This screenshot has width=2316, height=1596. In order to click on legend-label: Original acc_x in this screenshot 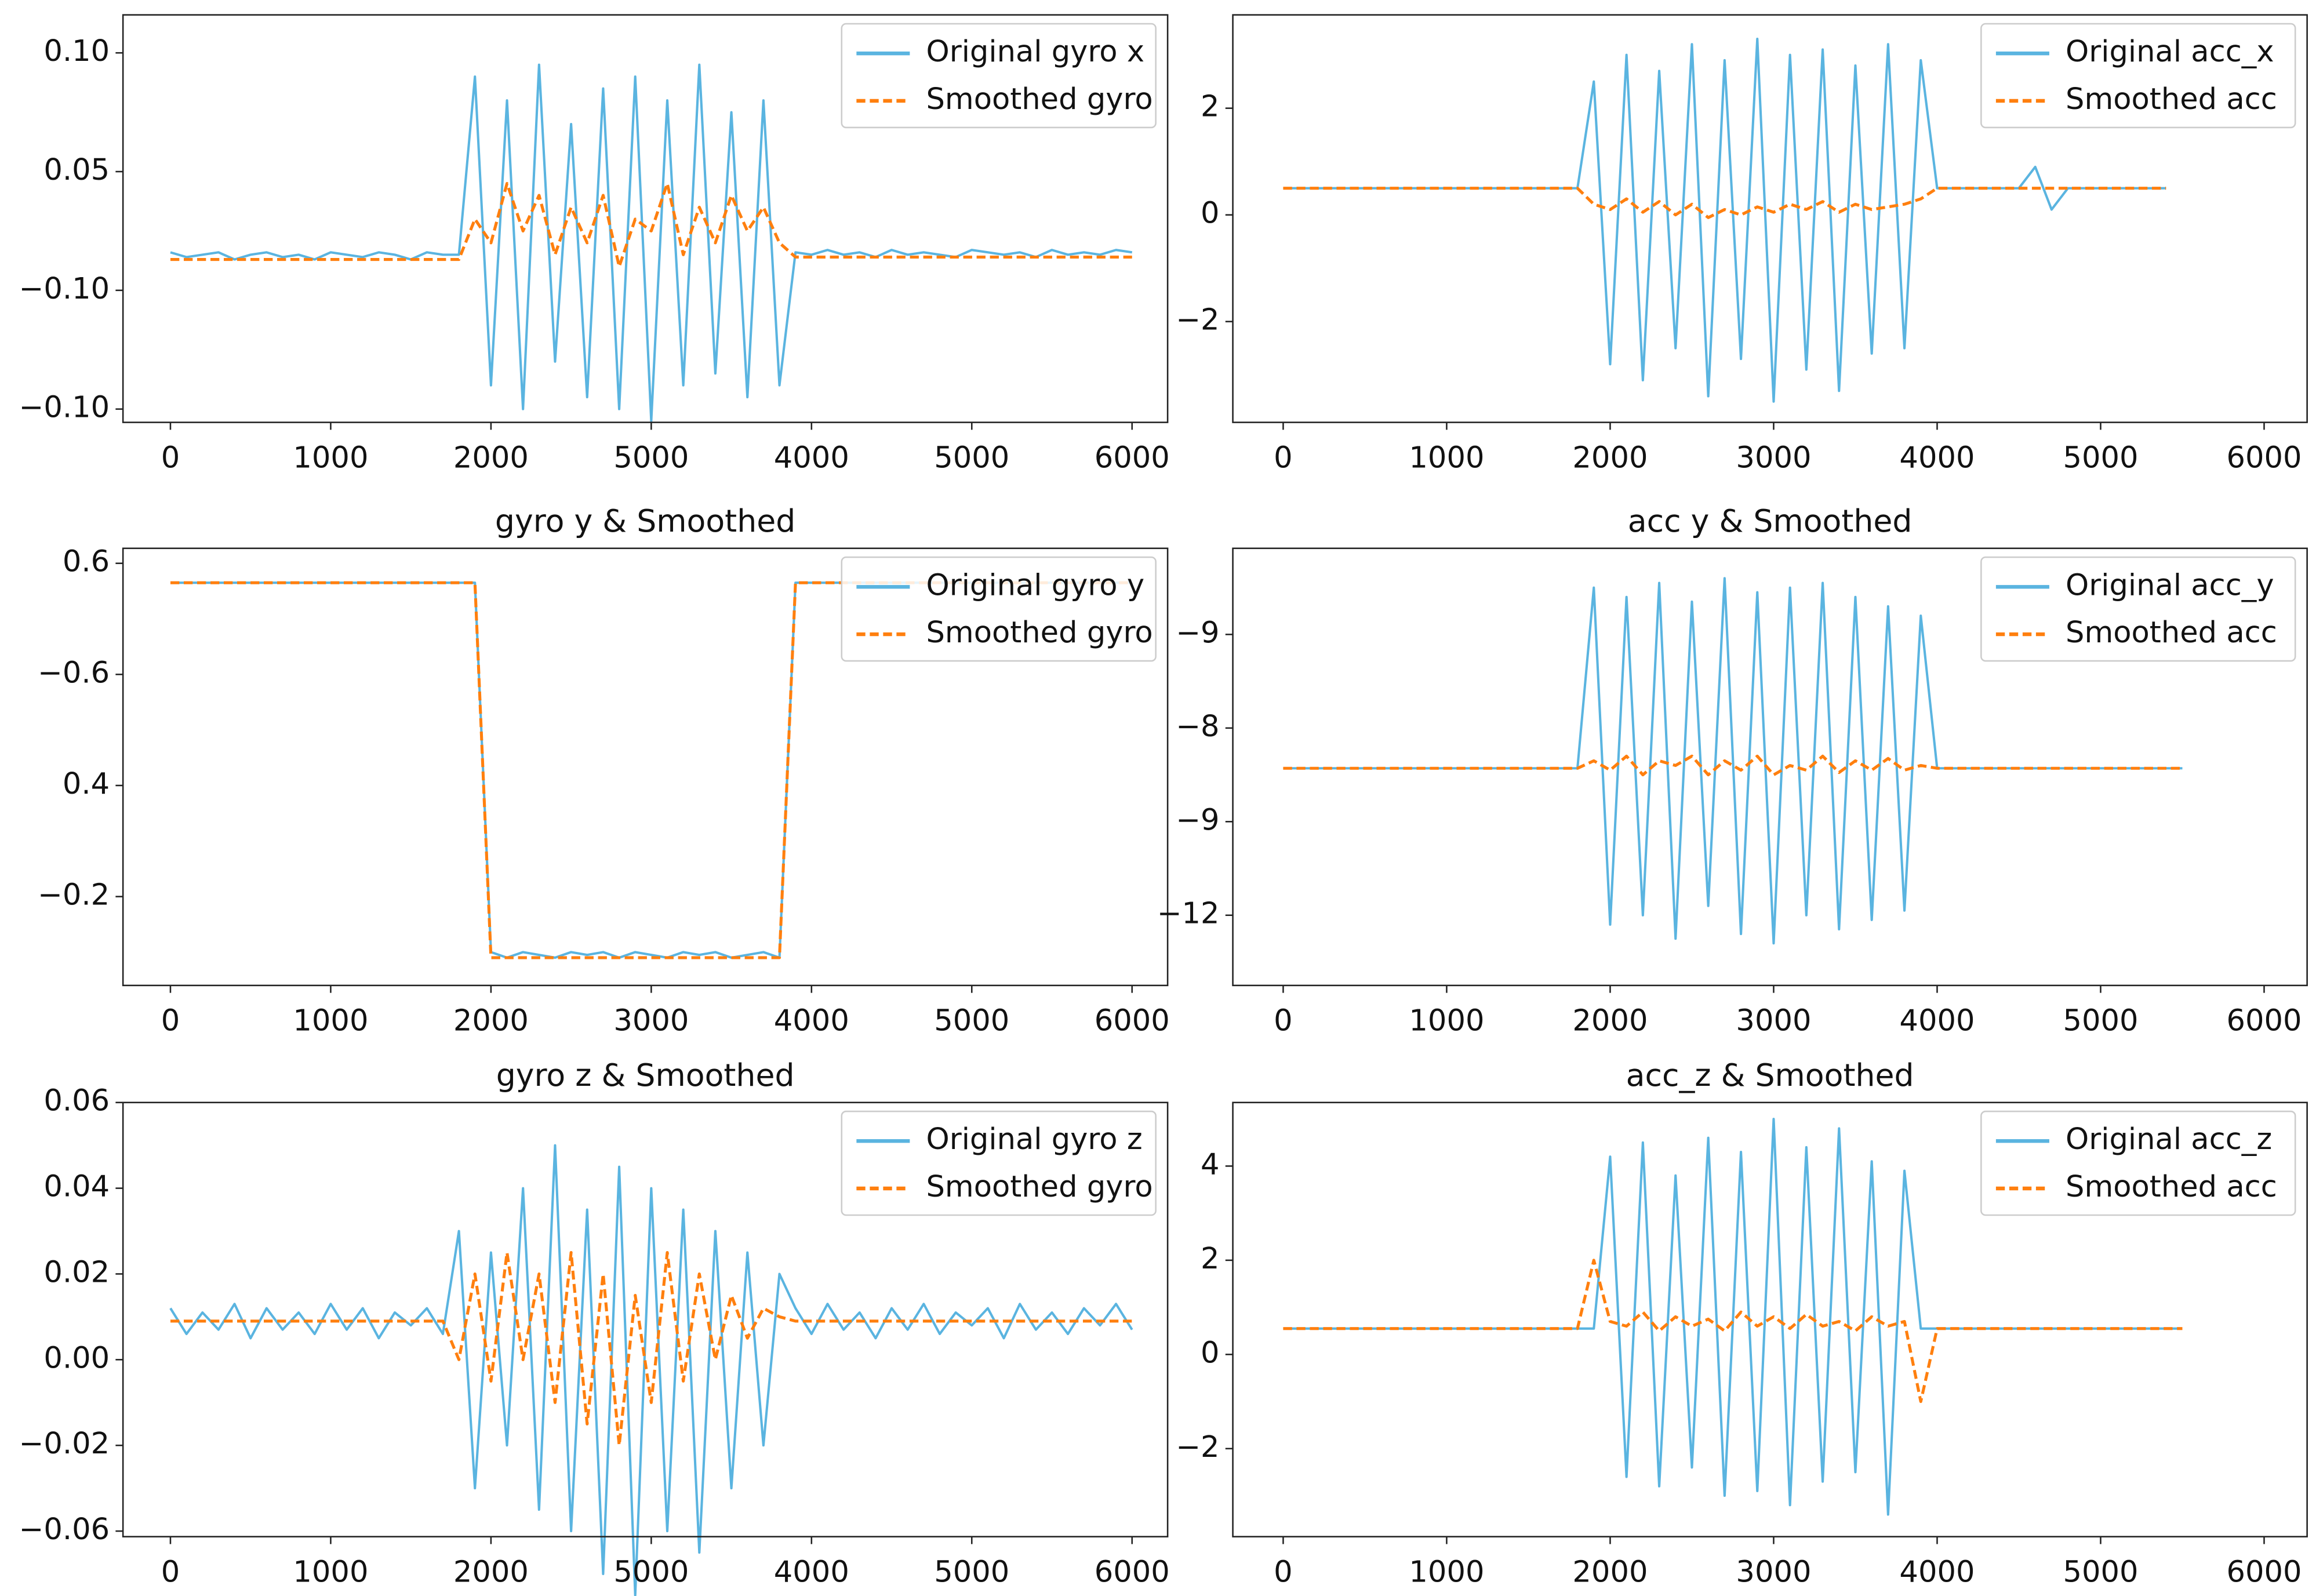, I will do `click(2170, 52)`.